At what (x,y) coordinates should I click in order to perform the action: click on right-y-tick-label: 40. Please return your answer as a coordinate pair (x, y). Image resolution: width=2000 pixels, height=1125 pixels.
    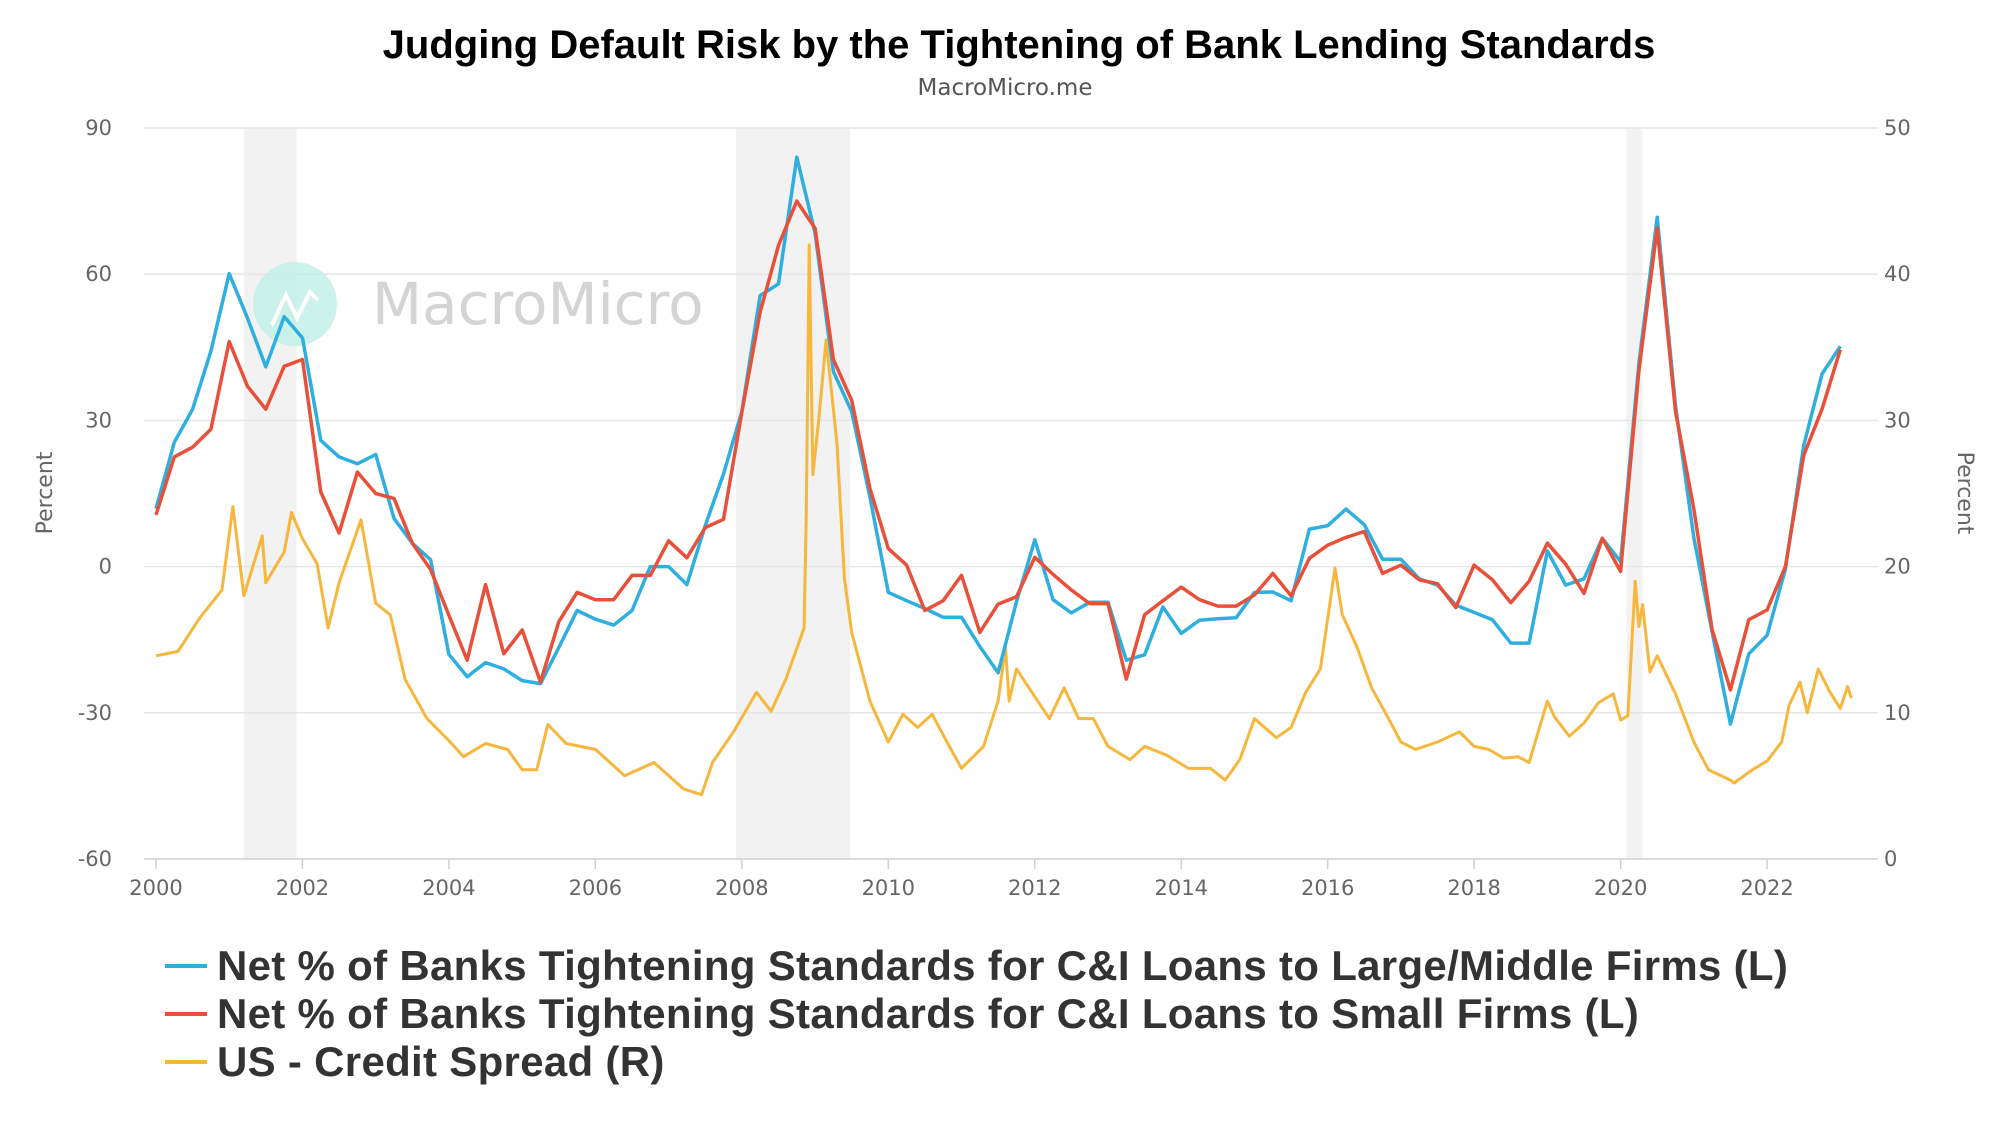
    Looking at the image, I should click on (1897, 274).